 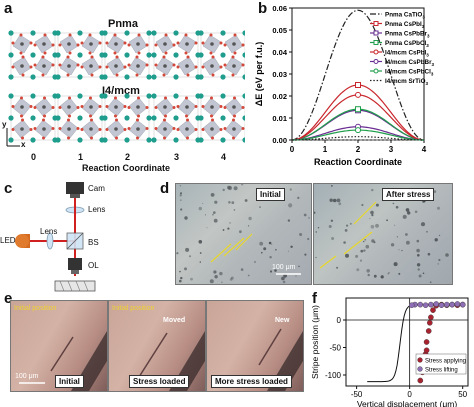 I want to click on legend-label: I4/mcm CsPbBr3, so click(x=410, y=63).